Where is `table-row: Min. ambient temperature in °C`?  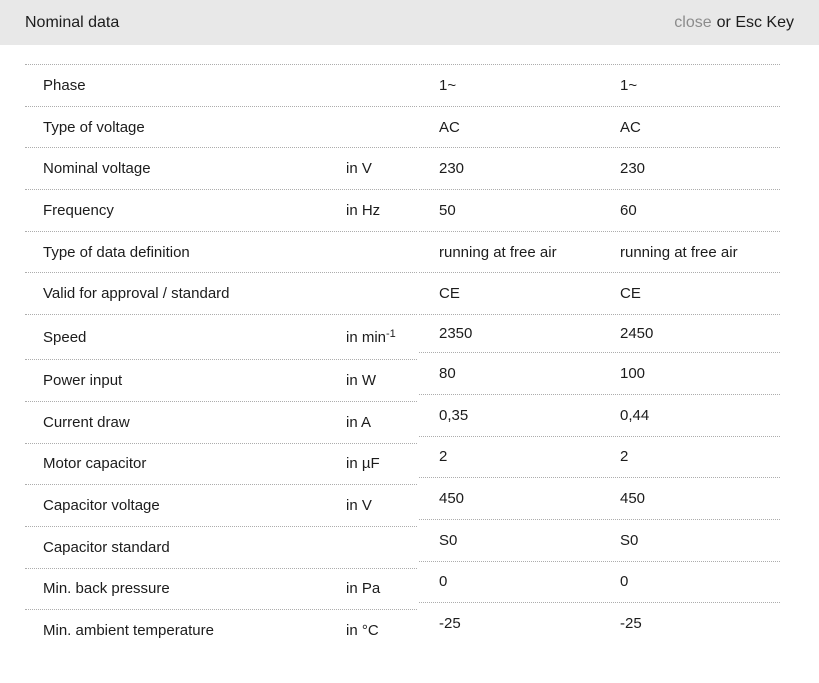
table-row: Min. ambient temperature in °C is located at coordinates (221, 630).